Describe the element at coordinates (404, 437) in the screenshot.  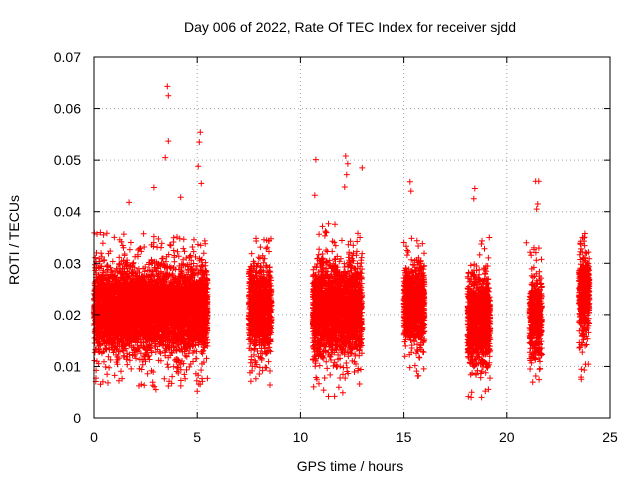
I see `x-tick-label: 15` at that location.